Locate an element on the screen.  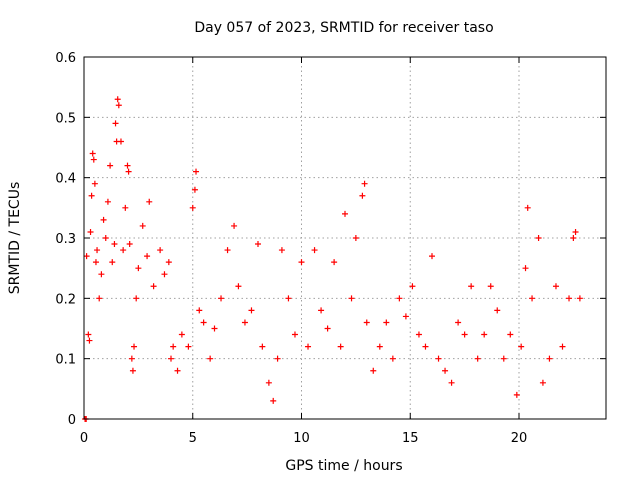
x-tick-label: 5 is located at coordinates (193, 438).